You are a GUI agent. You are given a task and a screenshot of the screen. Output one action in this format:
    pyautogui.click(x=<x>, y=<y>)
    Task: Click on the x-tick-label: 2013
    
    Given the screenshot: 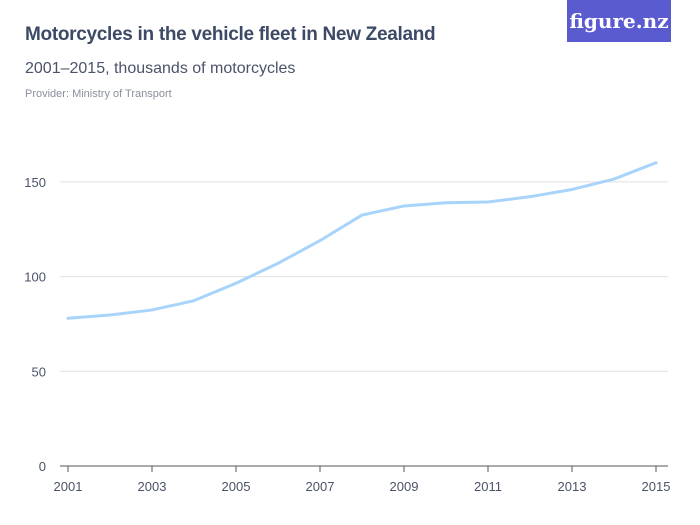 What is the action you would take?
    pyautogui.click(x=572, y=486)
    